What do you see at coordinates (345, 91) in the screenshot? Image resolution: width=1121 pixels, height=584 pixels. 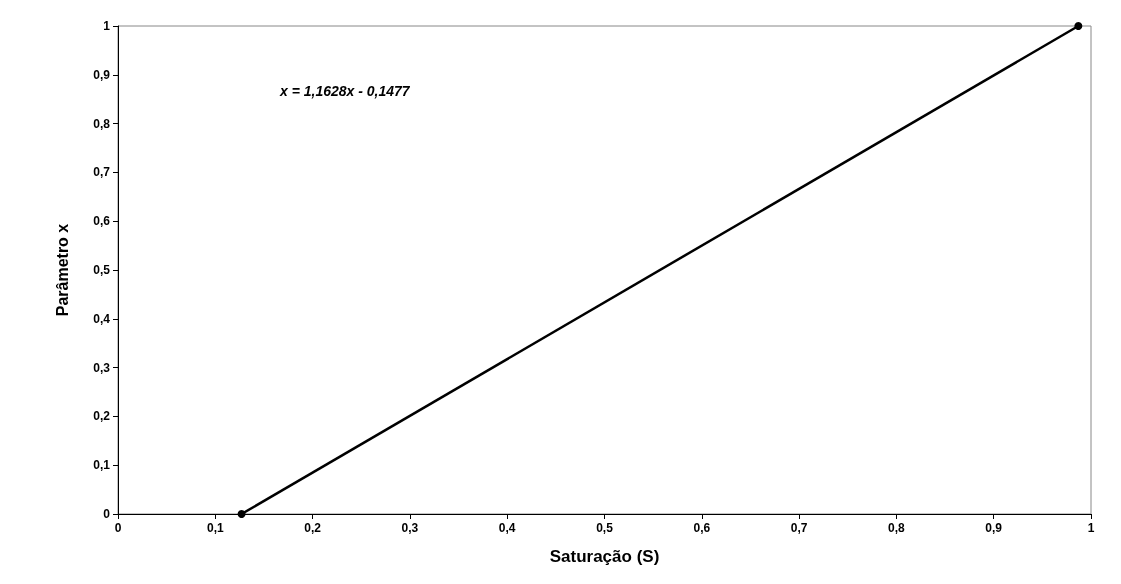 I see `annotation: x = 1,1628x - 0,1477` at bounding box center [345, 91].